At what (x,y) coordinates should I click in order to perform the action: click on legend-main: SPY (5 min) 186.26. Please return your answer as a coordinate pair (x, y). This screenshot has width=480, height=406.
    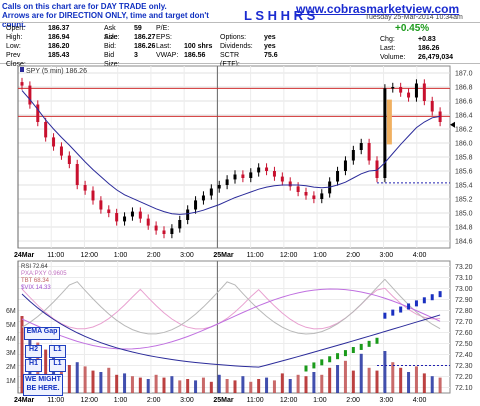
    Looking at the image, I should click on (56, 71).